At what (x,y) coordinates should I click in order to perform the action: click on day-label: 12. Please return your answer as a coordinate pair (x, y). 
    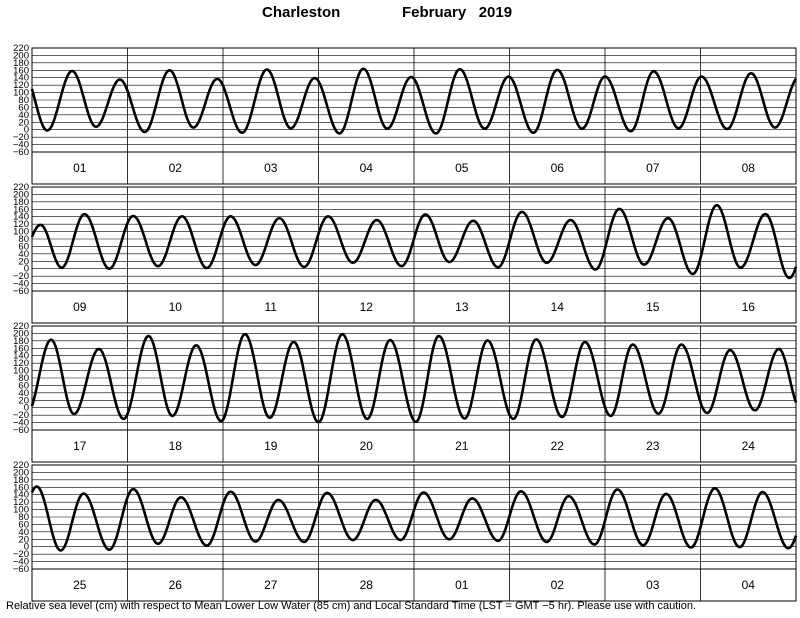
    Looking at the image, I should click on (367, 307).